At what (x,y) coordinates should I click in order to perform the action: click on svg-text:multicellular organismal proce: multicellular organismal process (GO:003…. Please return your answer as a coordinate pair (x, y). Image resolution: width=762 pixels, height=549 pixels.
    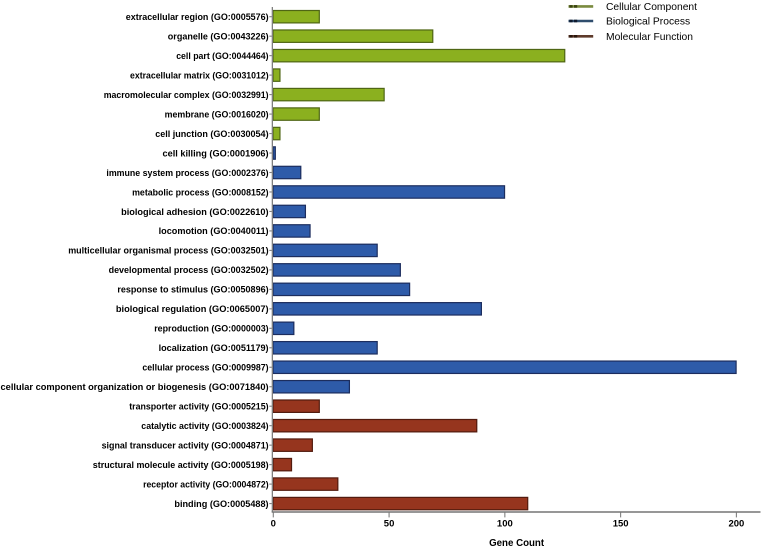
    Looking at the image, I should click on (168, 251).